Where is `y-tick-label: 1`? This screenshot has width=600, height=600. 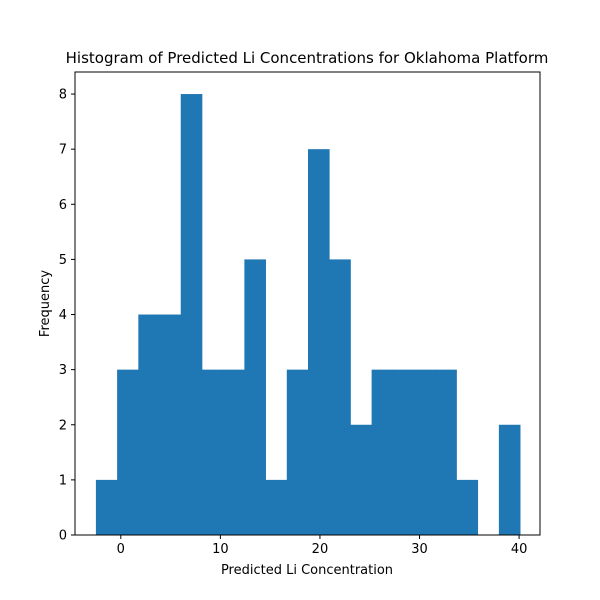
y-tick-label: 1 is located at coordinates (63, 480).